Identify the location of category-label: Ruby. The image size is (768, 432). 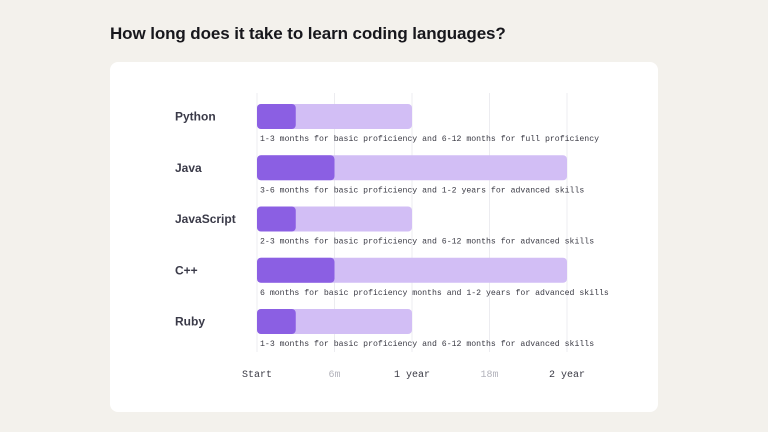
(190, 322).